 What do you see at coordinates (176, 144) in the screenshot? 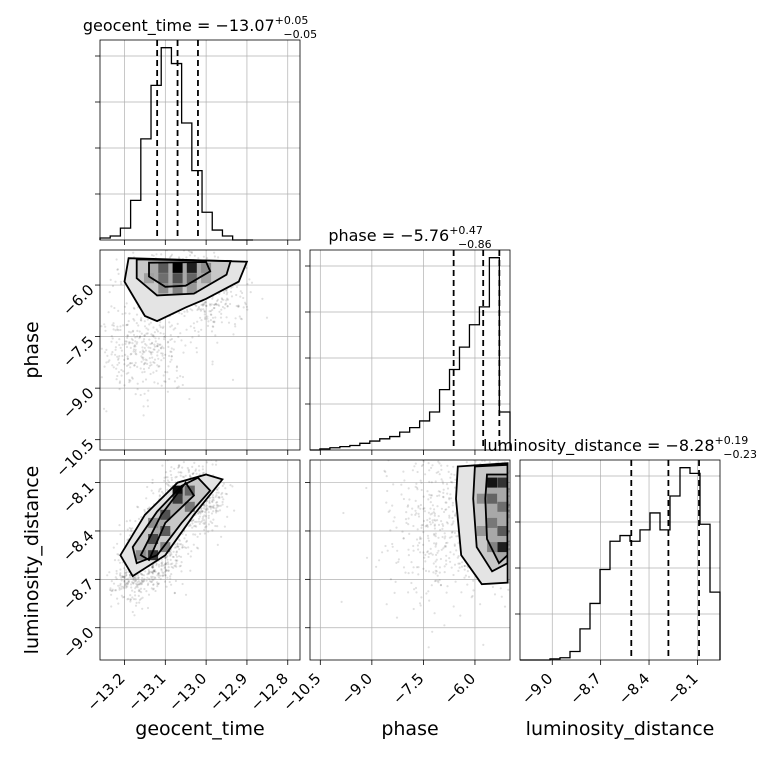
I see `histogram-step-geocent-time` at bounding box center [176, 144].